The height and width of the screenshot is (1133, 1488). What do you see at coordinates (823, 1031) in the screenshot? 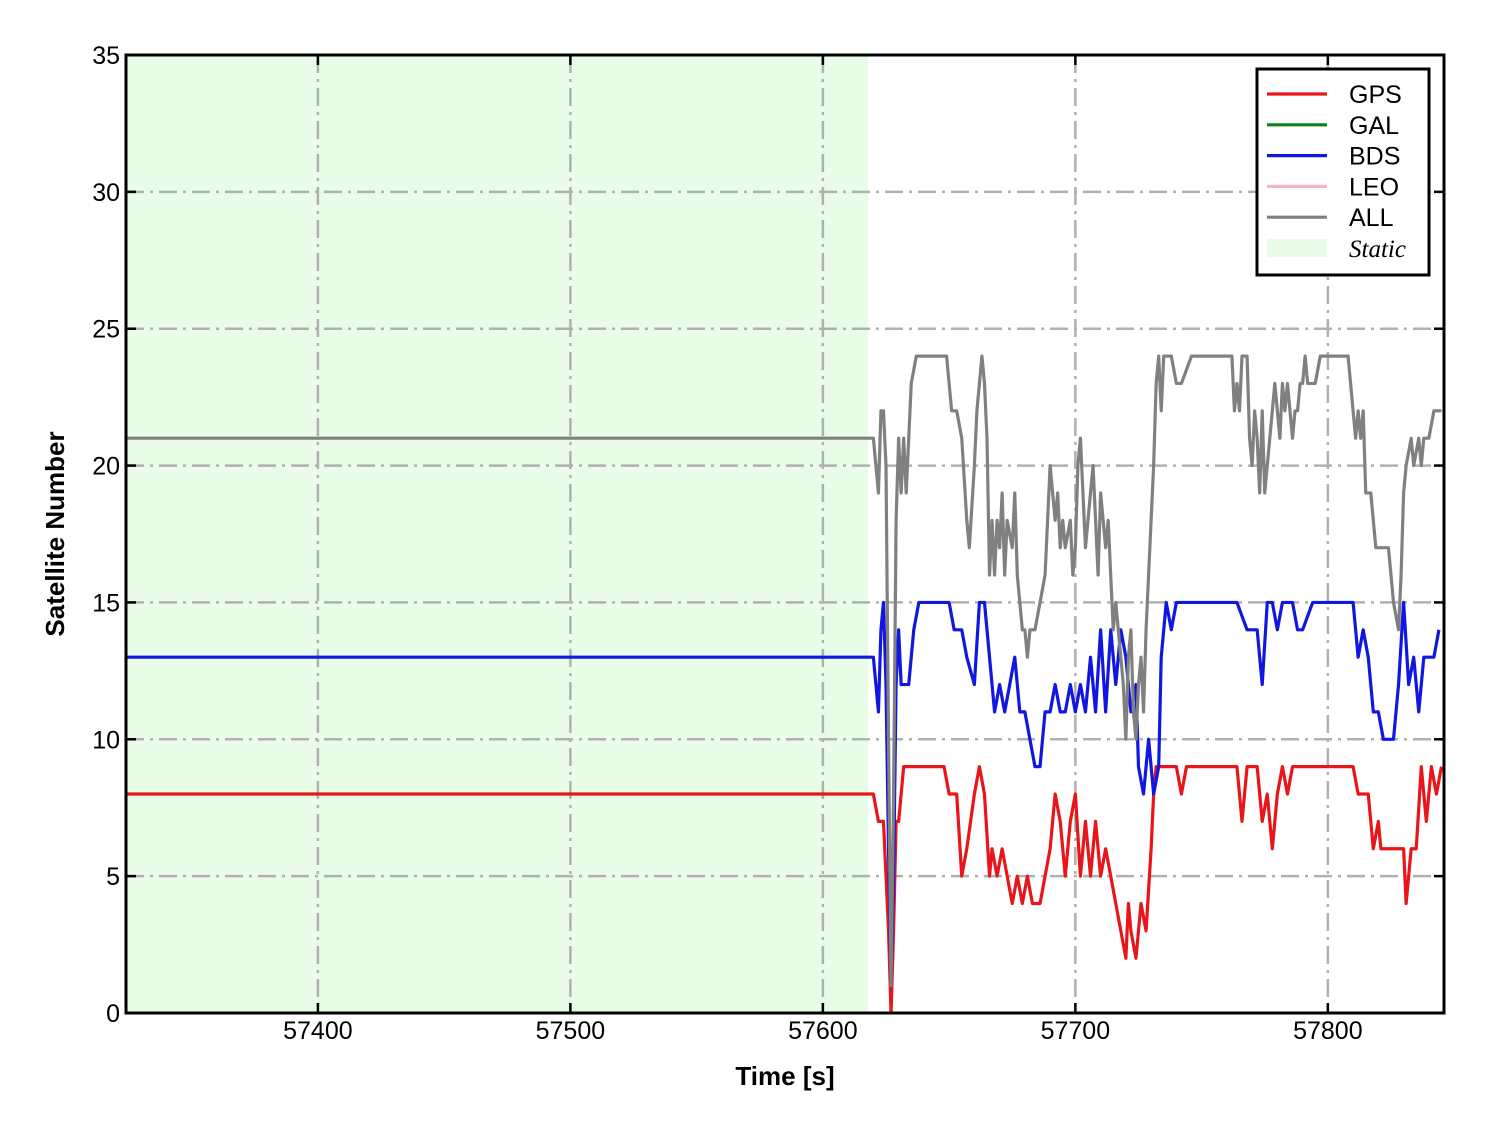
I see `x-tick-label: 57600` at bounding box center [823, 1031].